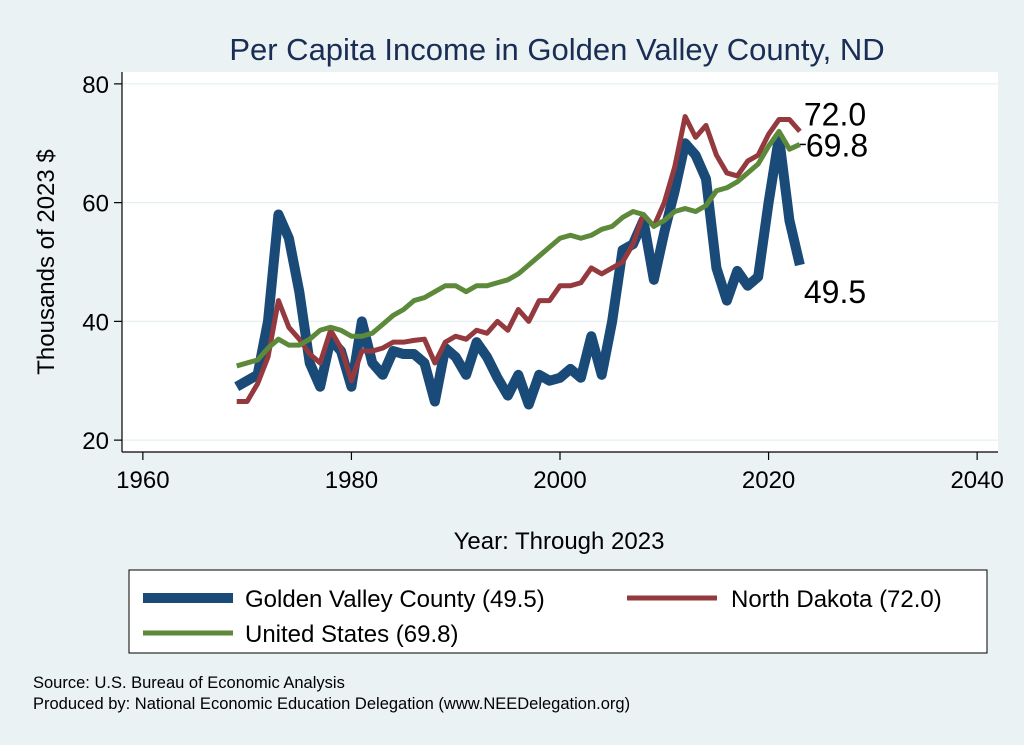 This screenshot has height=745, width=1024. What do you see at coordinates (559, 480) in the screenshot?
I see `x-tick-label-2000: 2000` at bounding box center [559, 480].